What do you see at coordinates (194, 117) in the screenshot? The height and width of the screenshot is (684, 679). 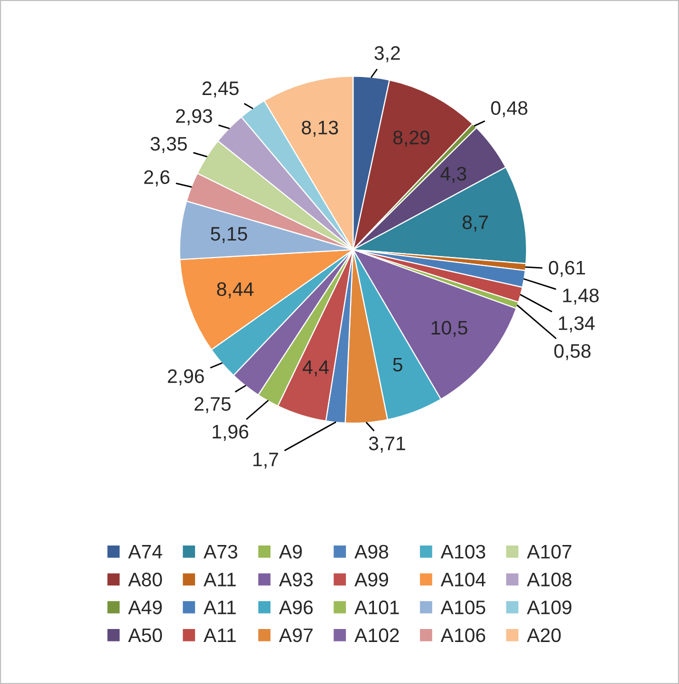 I see `data-label: 2,93` at bounding box center [194, 117].